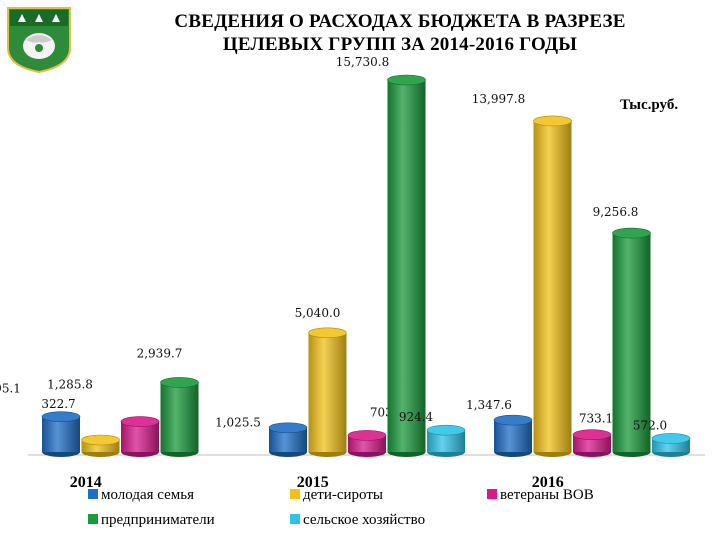  Describe the element at coordinates (10, 389) in the screenshot. I see `data-label: 1,495.1` at that location.